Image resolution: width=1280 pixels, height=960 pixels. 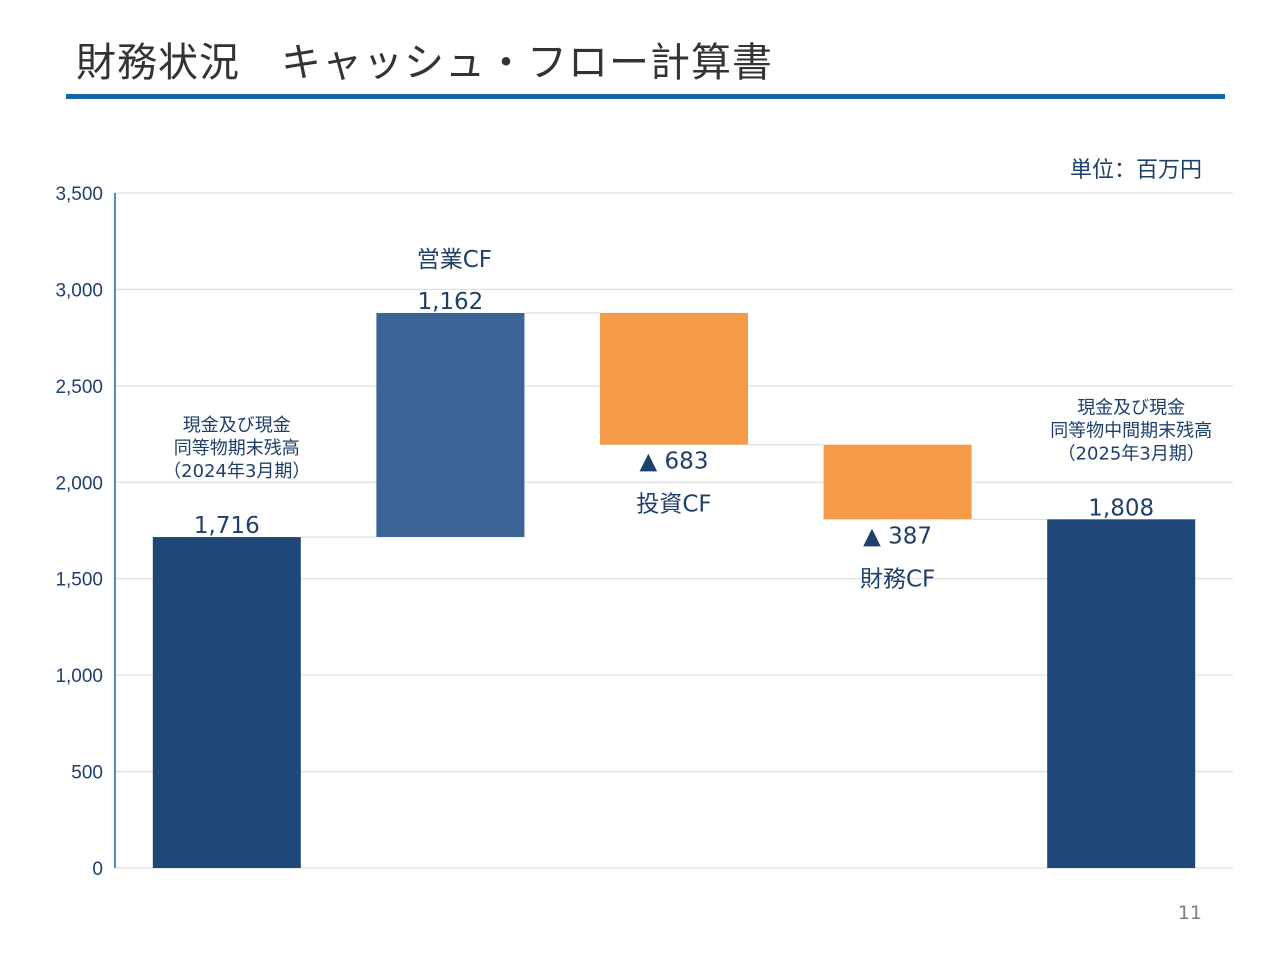 I want to click on bar-annotation-line: 同等物中間期末残高, so click(x=1131, y=430).